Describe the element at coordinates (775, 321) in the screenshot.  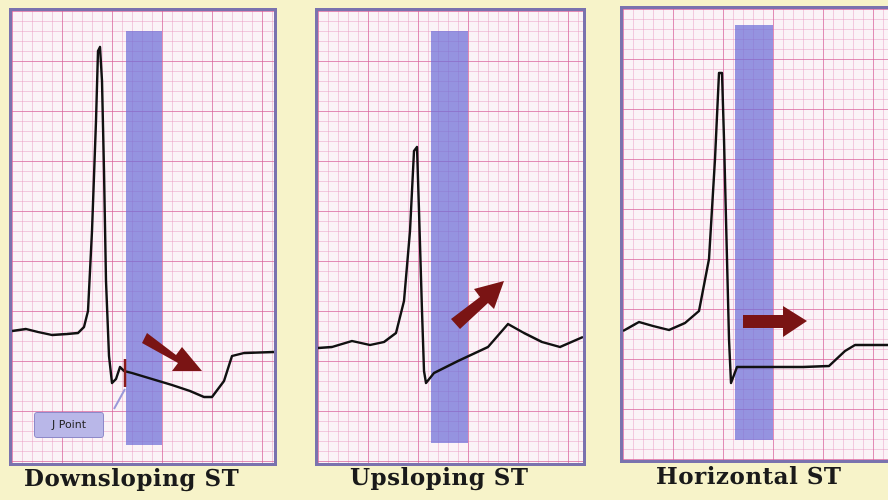
I see `horizontal-arrow-icon` at that location.